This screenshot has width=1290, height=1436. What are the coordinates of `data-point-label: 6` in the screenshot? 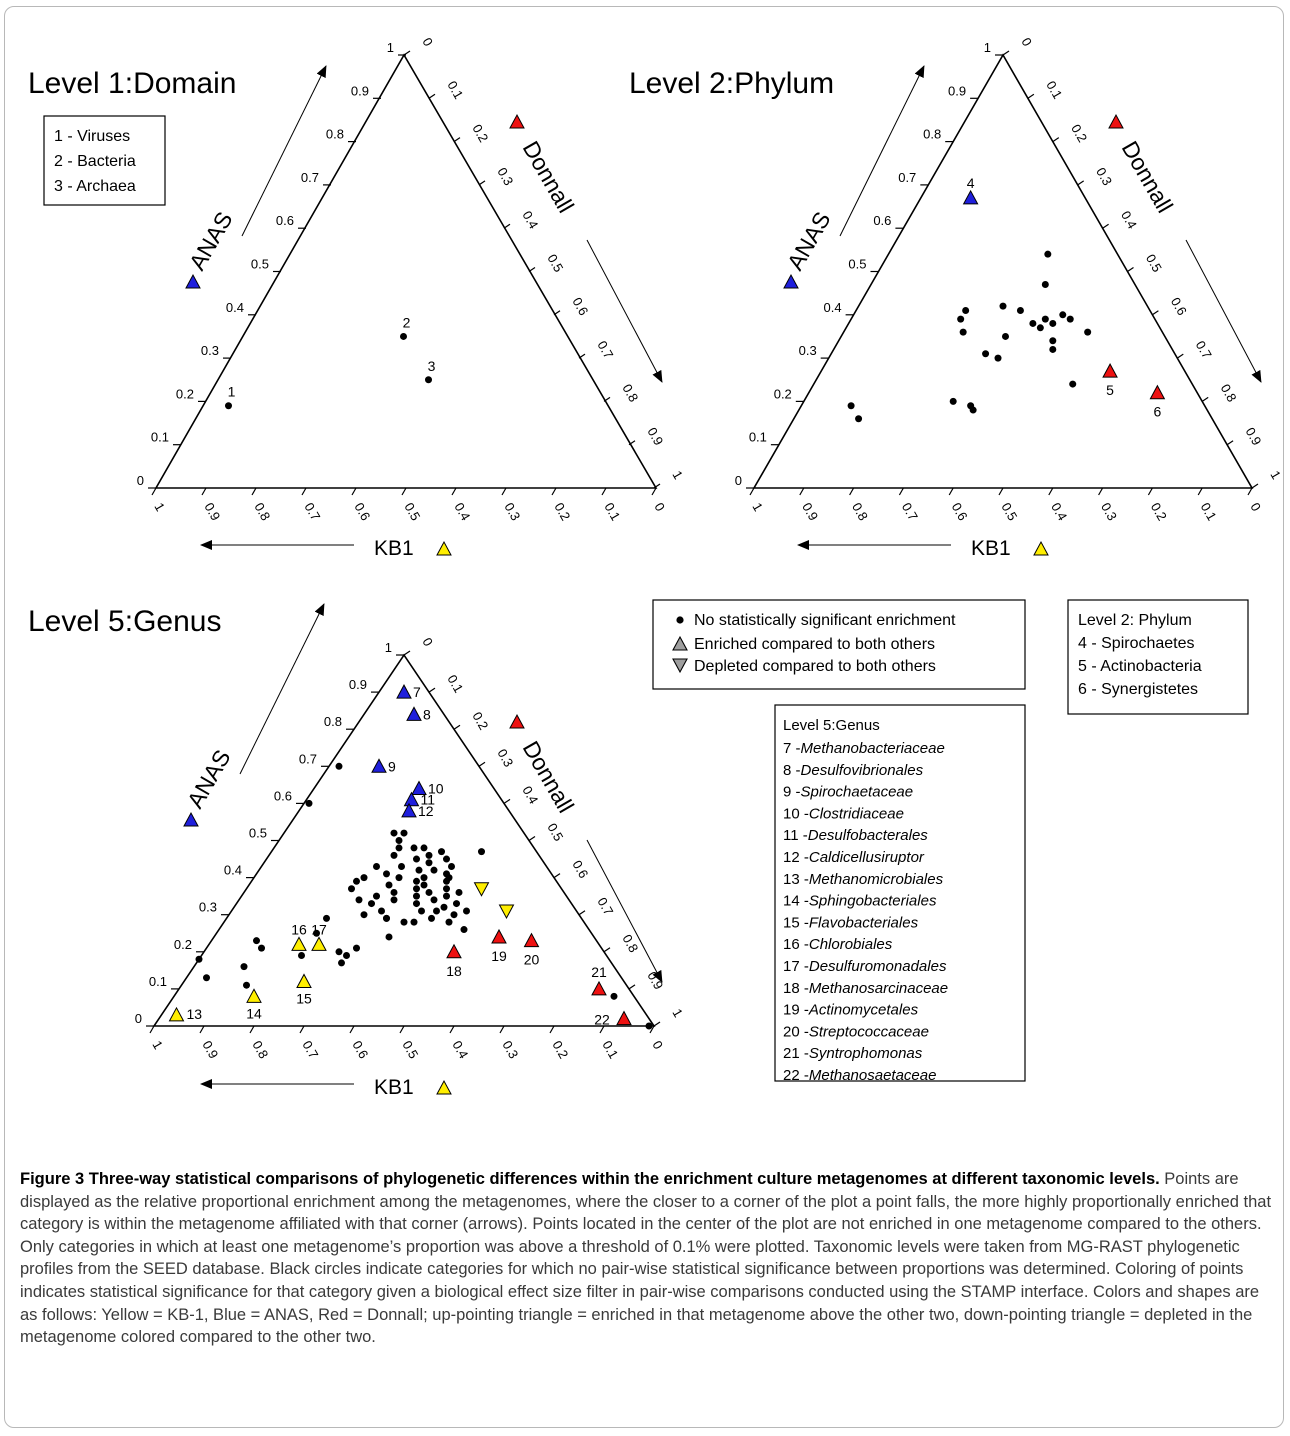 It's located at (1157, 412).